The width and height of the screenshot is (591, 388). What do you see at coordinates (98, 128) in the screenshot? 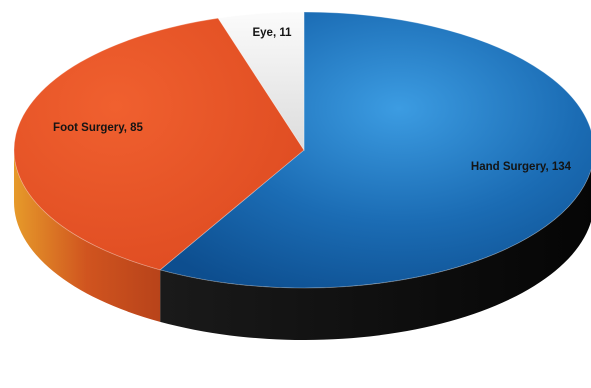
I see `data-label-foot-surgery: Foot Surgery, 85` at bounding box center [98, 128].